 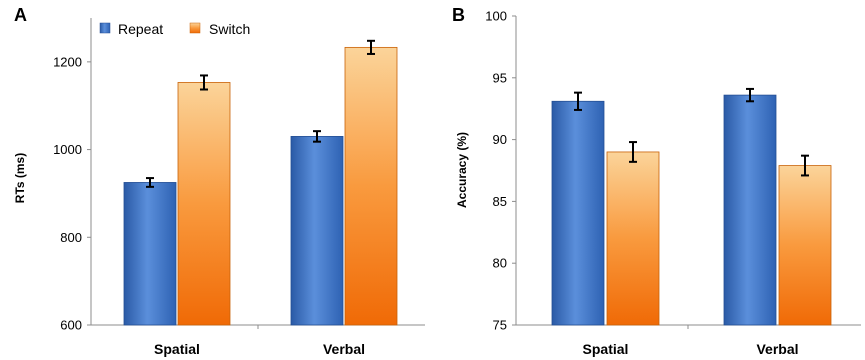 I want to click on legend-swatch-switch, so click(x=195, y=28).